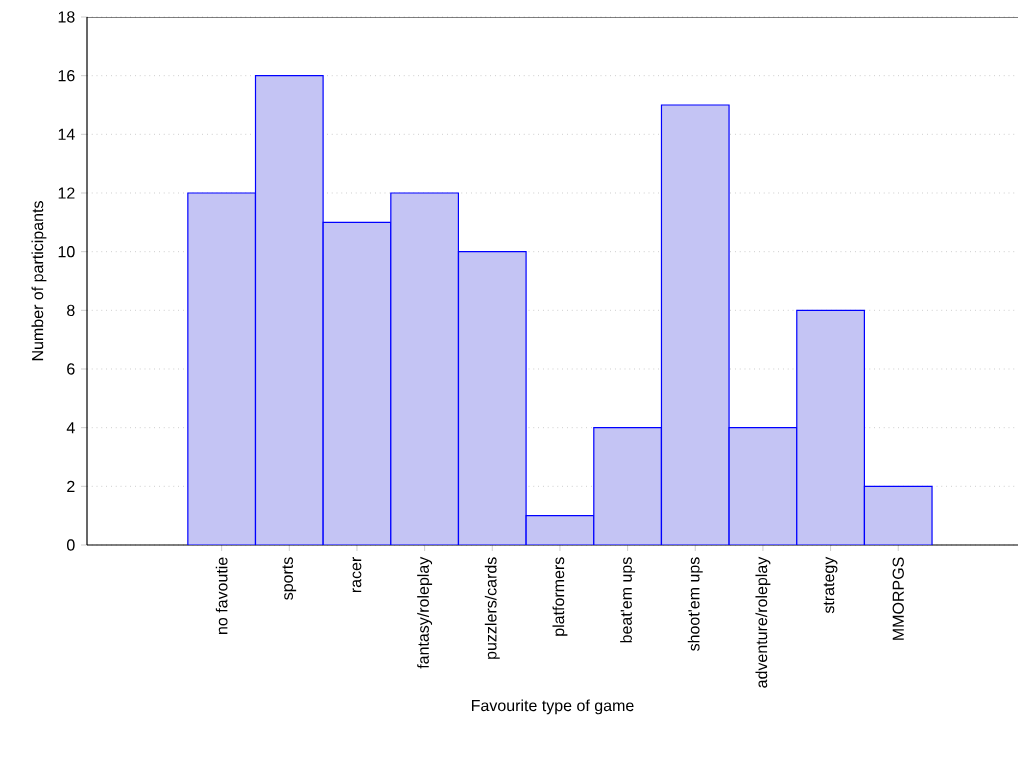  Describe the element at coordinates (71, 369) in the screenshot. I see `y-tick-label: 6` at that location.